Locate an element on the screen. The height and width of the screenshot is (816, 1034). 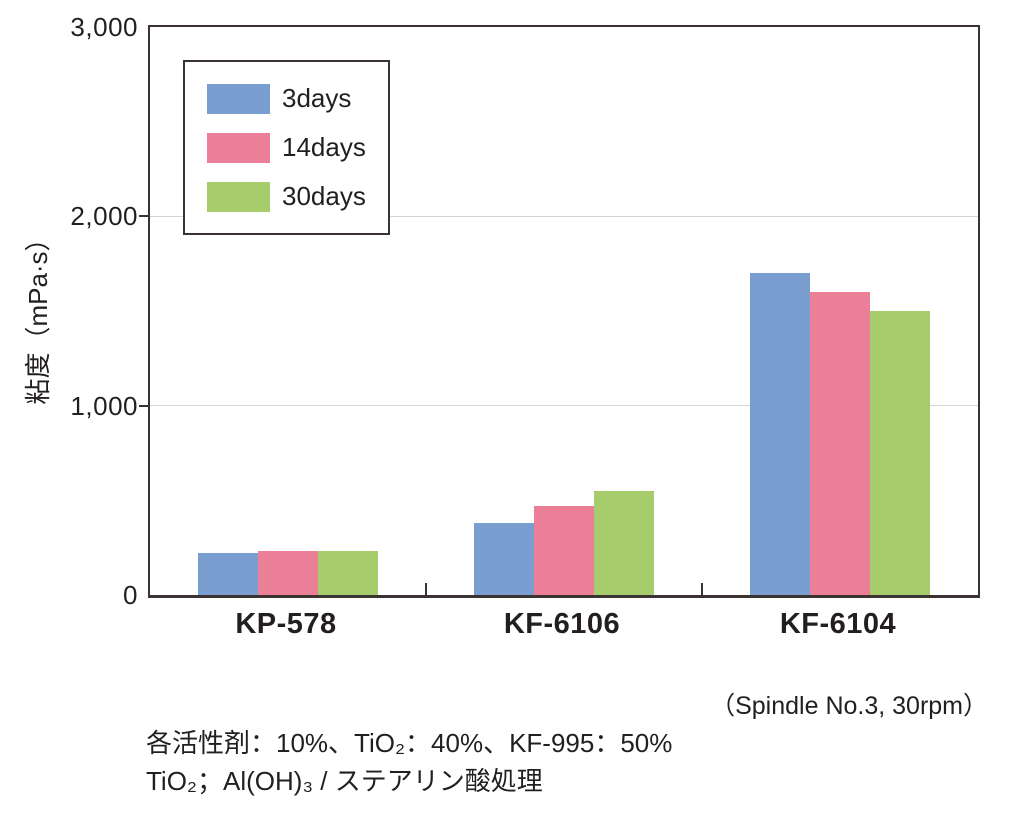
x-tick-label-KF-6106: KF-6106 is located at coordinates (562, 624).